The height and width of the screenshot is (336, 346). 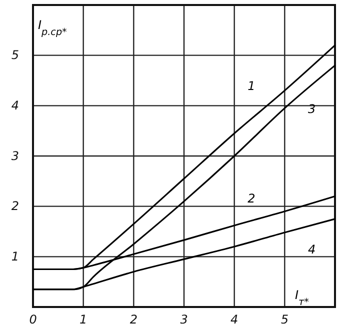 What do you see at coordinates (284, 319) in the screenshot?
I see `x-tick-label: 5` at bounding box center [284, 319].